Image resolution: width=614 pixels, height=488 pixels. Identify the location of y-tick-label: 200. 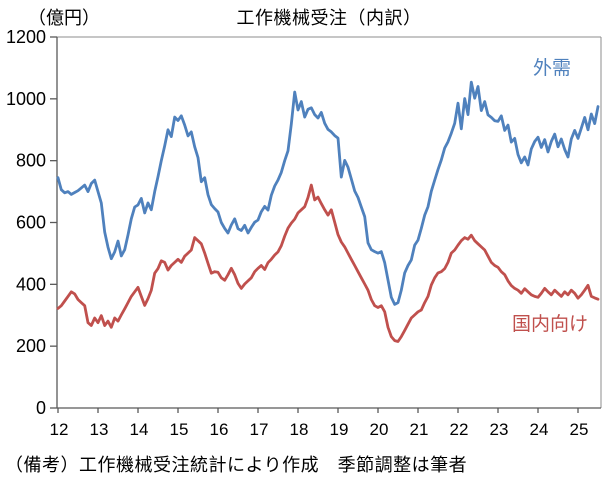
(31, 346).